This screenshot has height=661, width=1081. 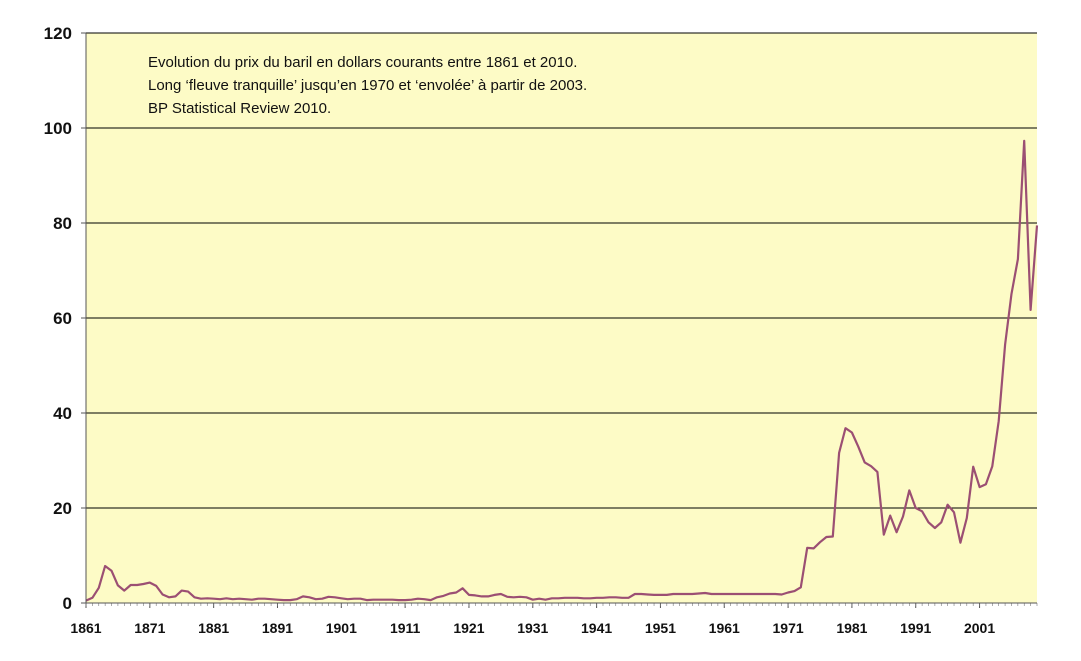 I want to click on x-tick-label: 2001, so click(x=979, y=628).